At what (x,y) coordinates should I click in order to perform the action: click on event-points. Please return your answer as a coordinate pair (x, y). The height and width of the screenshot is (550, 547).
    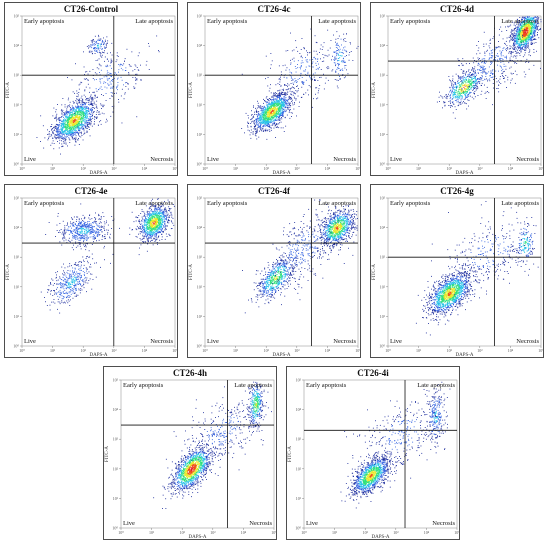
    Looking at the image, I should click on (489, 67).